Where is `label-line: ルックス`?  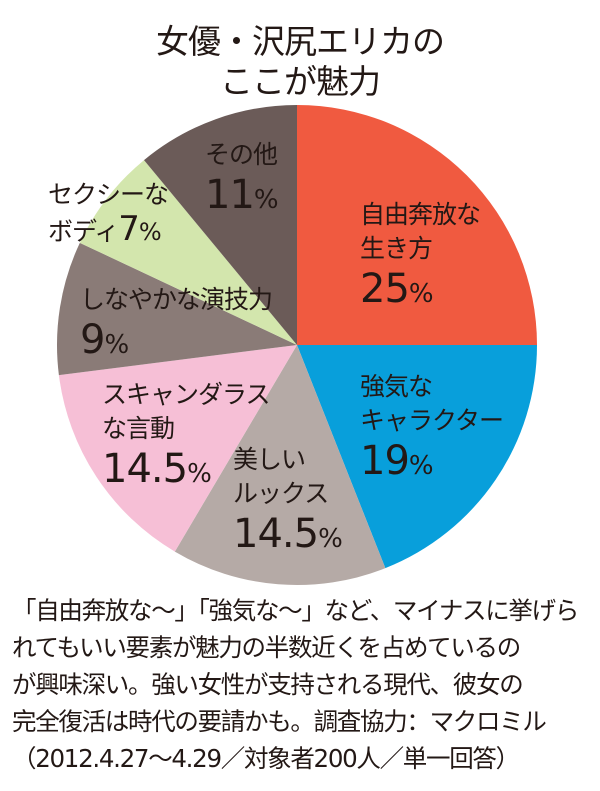
label-line: ルックス is located at coordinates (281, 493).